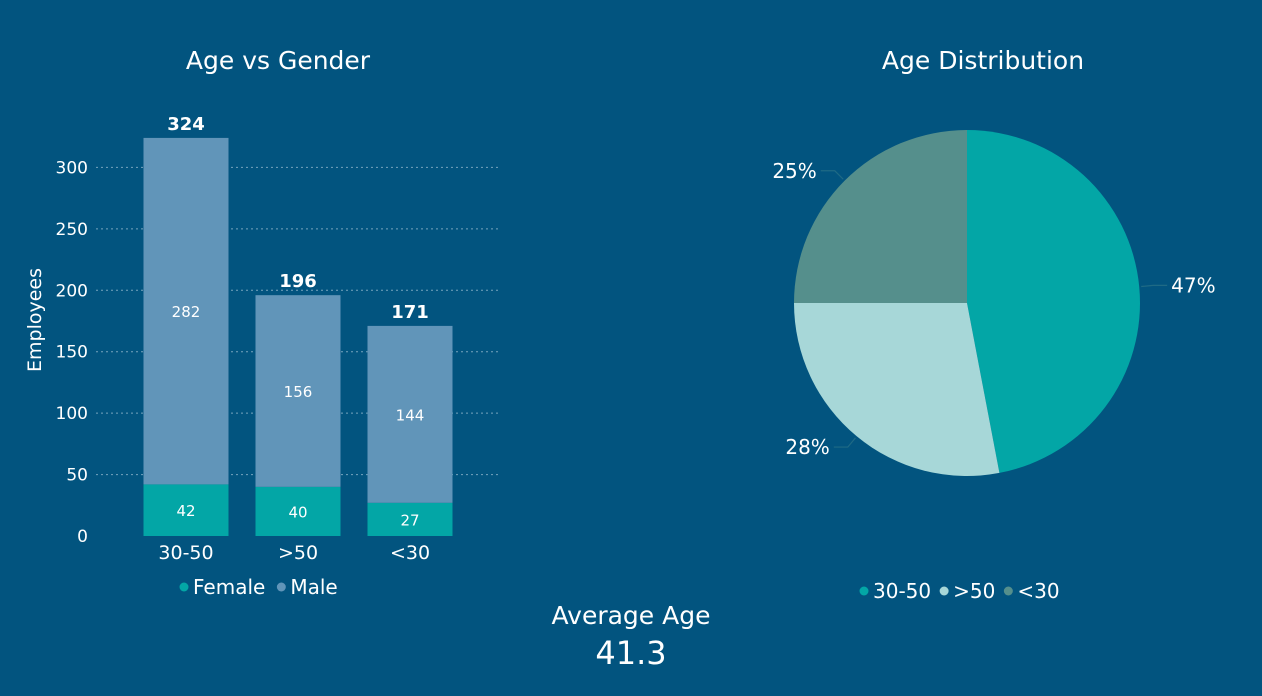 The width and height of the screenshot is (1262, 696). What do you see at coordinates (313, 587) in the screenshot?
I see `legend-label: Male` at bounding box center [313, 587].